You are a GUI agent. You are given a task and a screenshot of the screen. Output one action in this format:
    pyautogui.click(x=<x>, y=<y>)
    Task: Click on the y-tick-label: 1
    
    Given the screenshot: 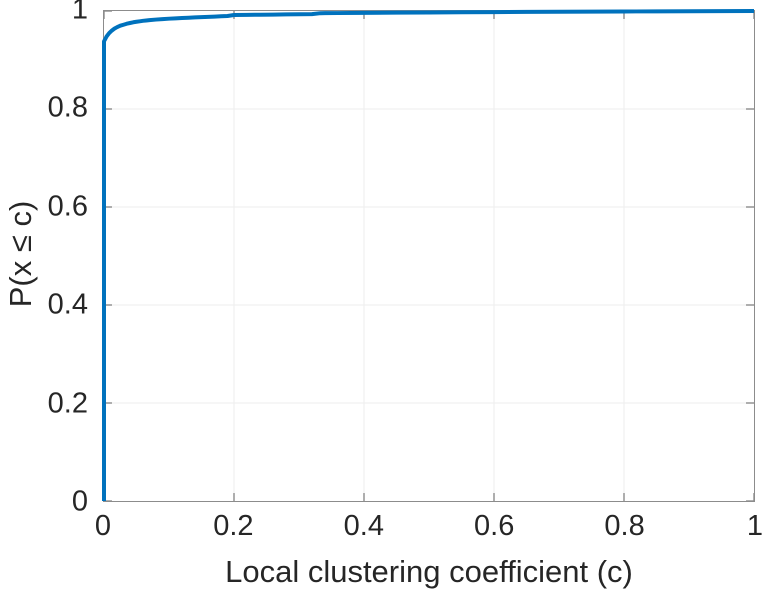 What is the action you would take?
    pyautogui.click(x=79, y=13)
    